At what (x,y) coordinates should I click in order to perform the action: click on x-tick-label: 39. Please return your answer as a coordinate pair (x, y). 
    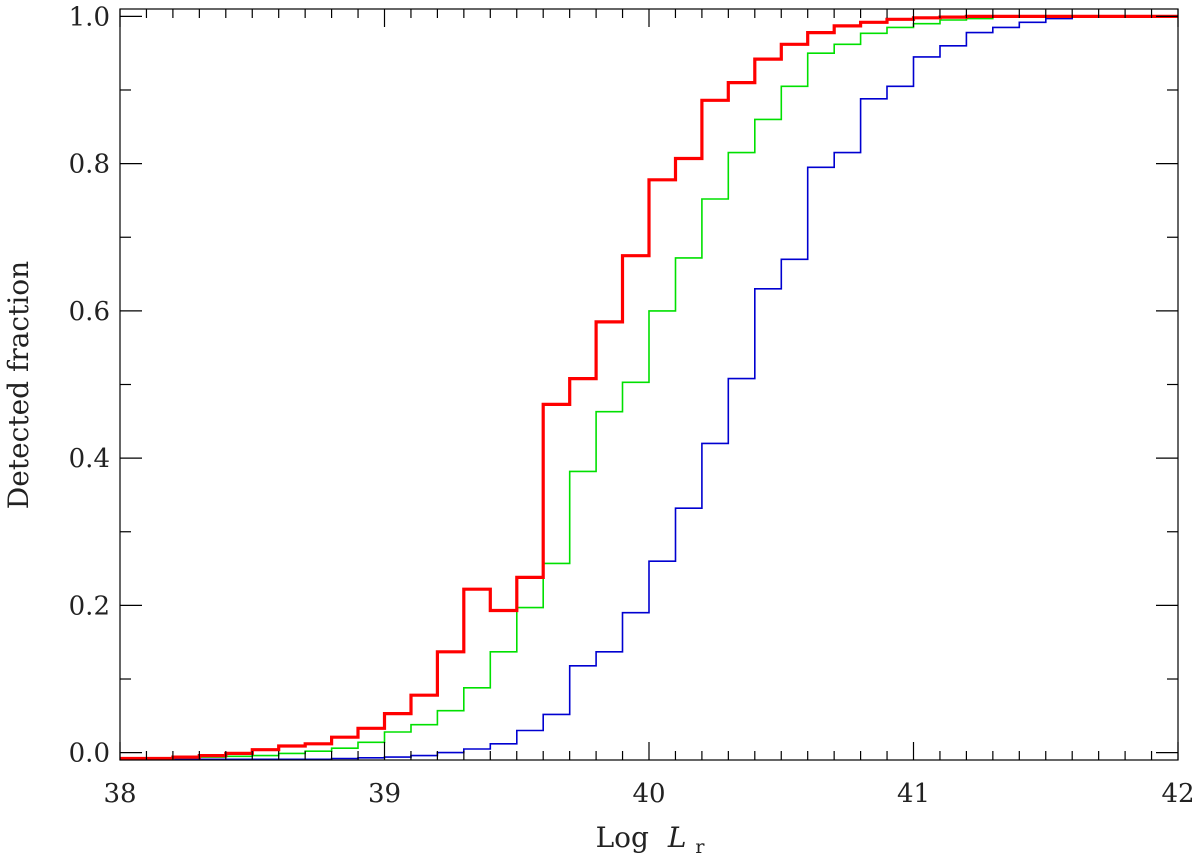
    Looking at the image, I should click on (384, 794).